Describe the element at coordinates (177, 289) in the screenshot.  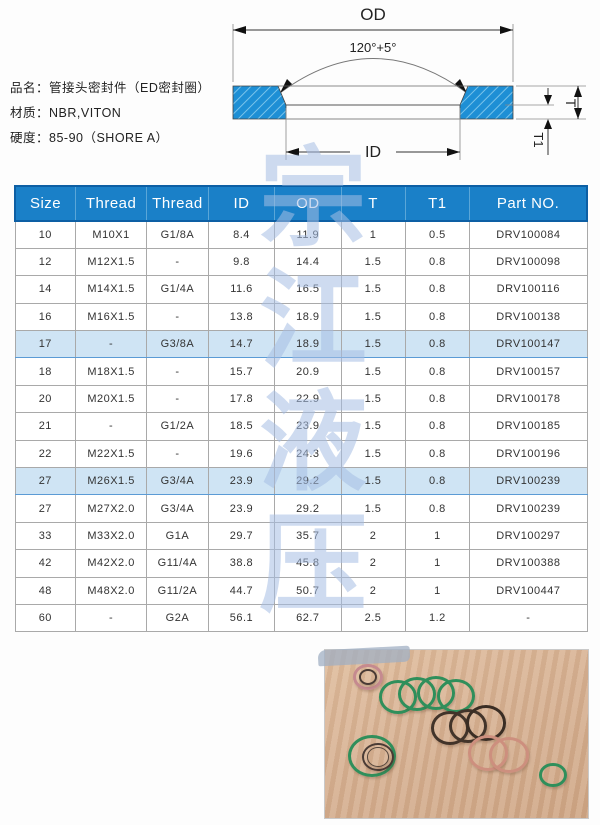
I see `table-cell: G1/4A` at that location.